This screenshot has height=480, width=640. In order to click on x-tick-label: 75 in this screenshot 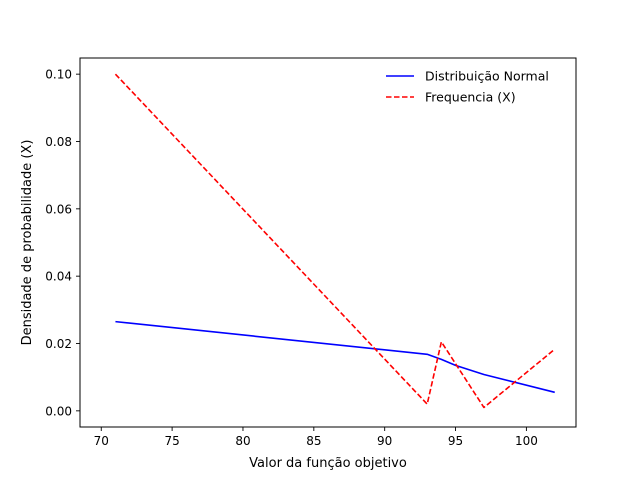, I will do `click(171, 441)`.